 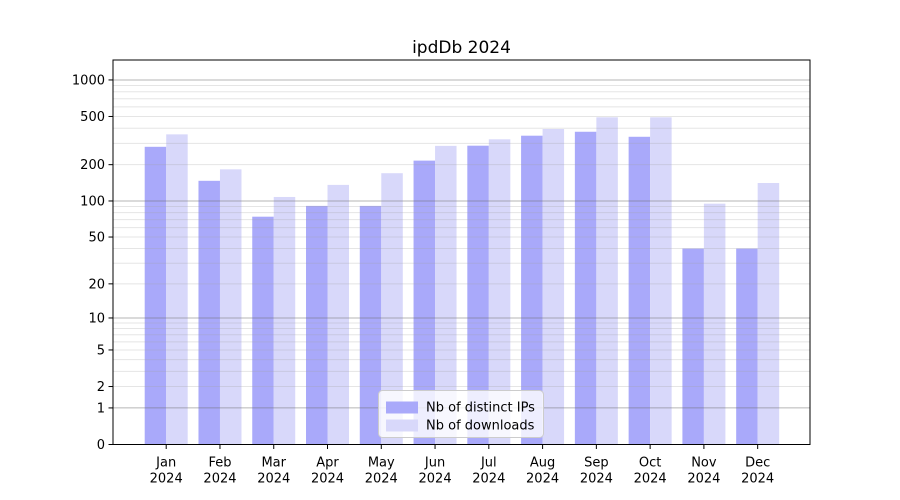 What do you see at coordinates (88, 80) in the screenshot?
I see `y-tick-label: 1000` at bounding box center [88, 80].